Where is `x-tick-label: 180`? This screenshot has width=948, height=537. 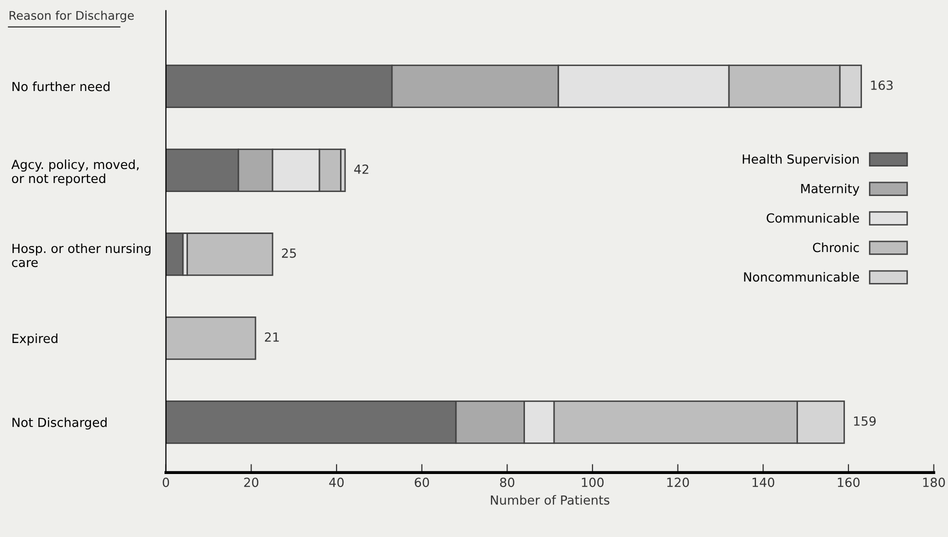
x-tick-label: 180 is located at coordinates (934, 483).